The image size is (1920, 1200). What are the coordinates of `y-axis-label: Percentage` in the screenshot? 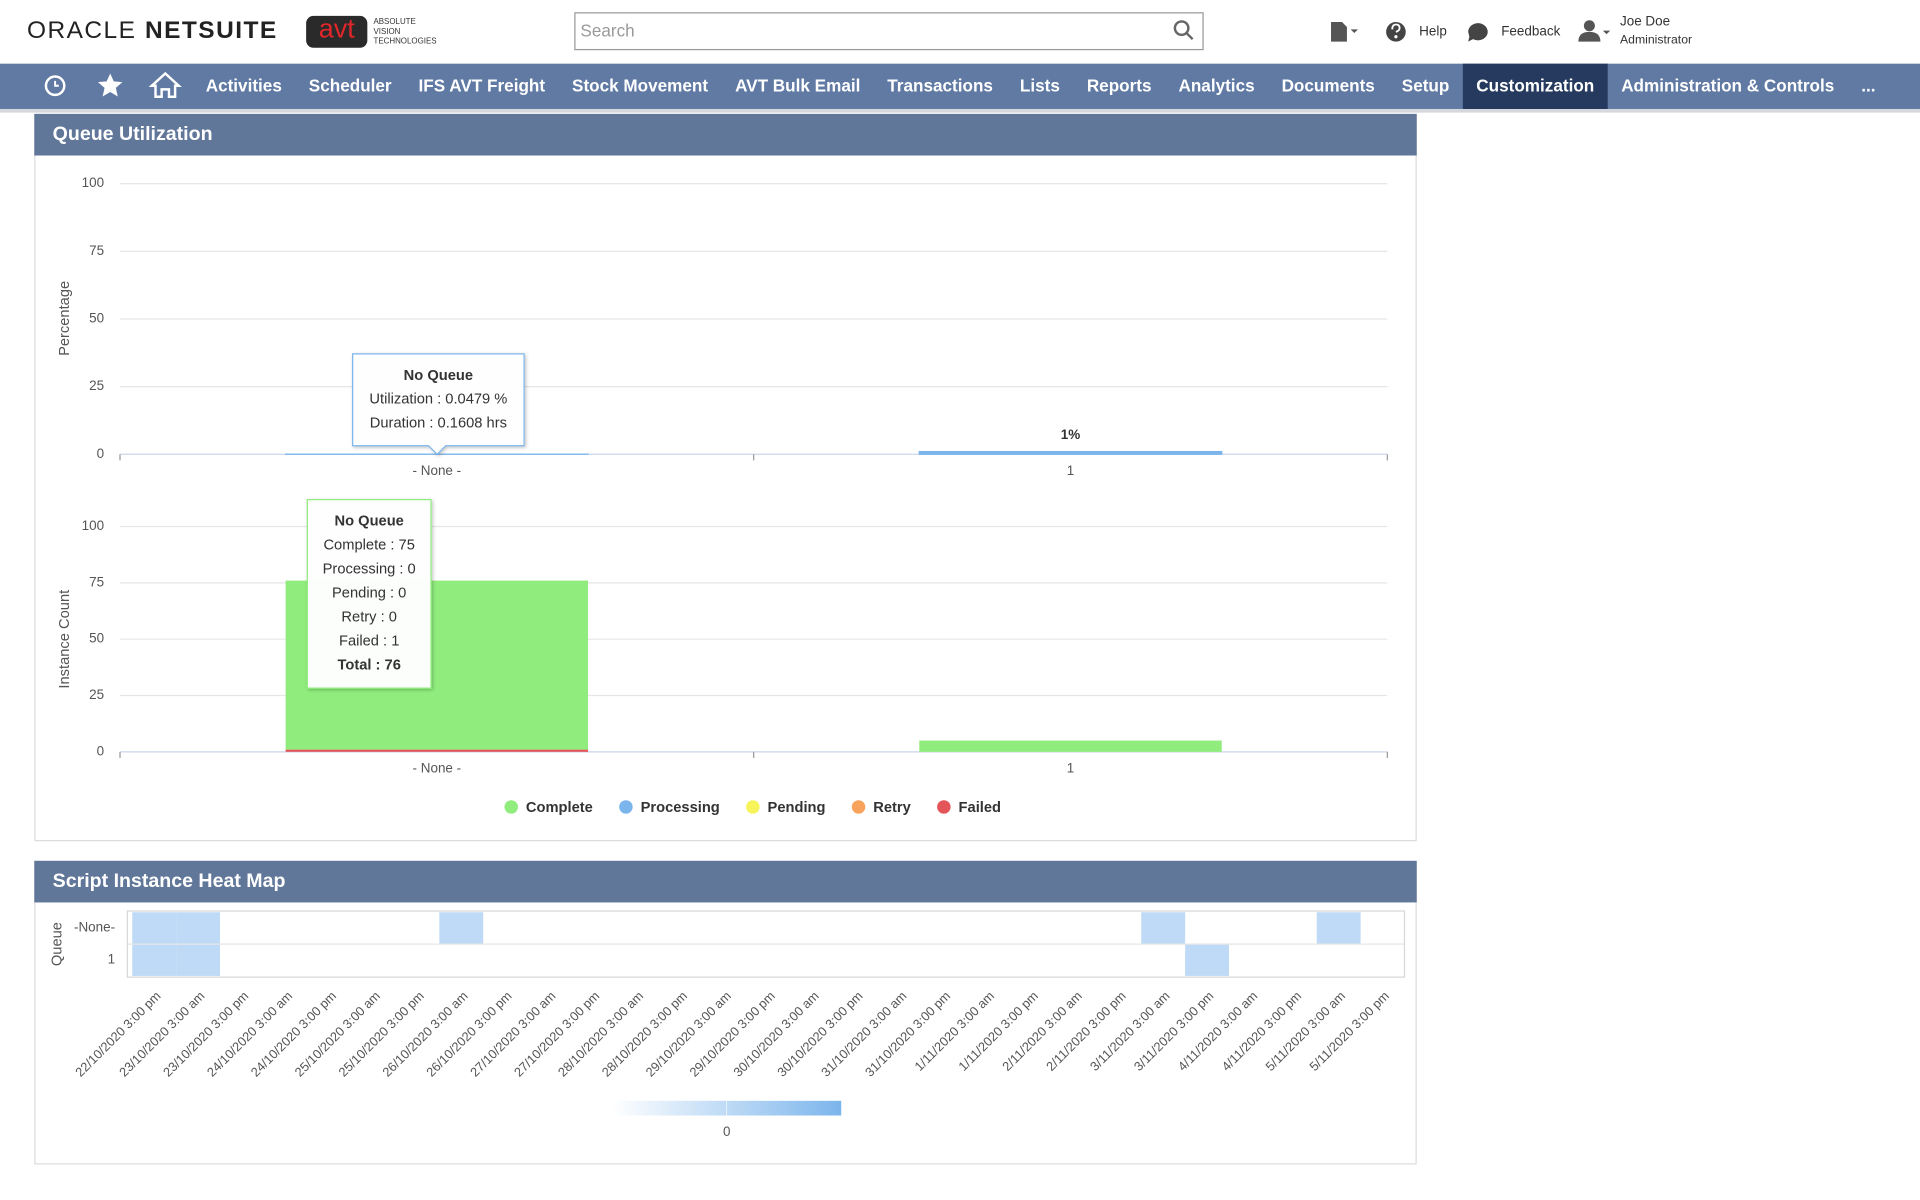 It's located at (65, 318).